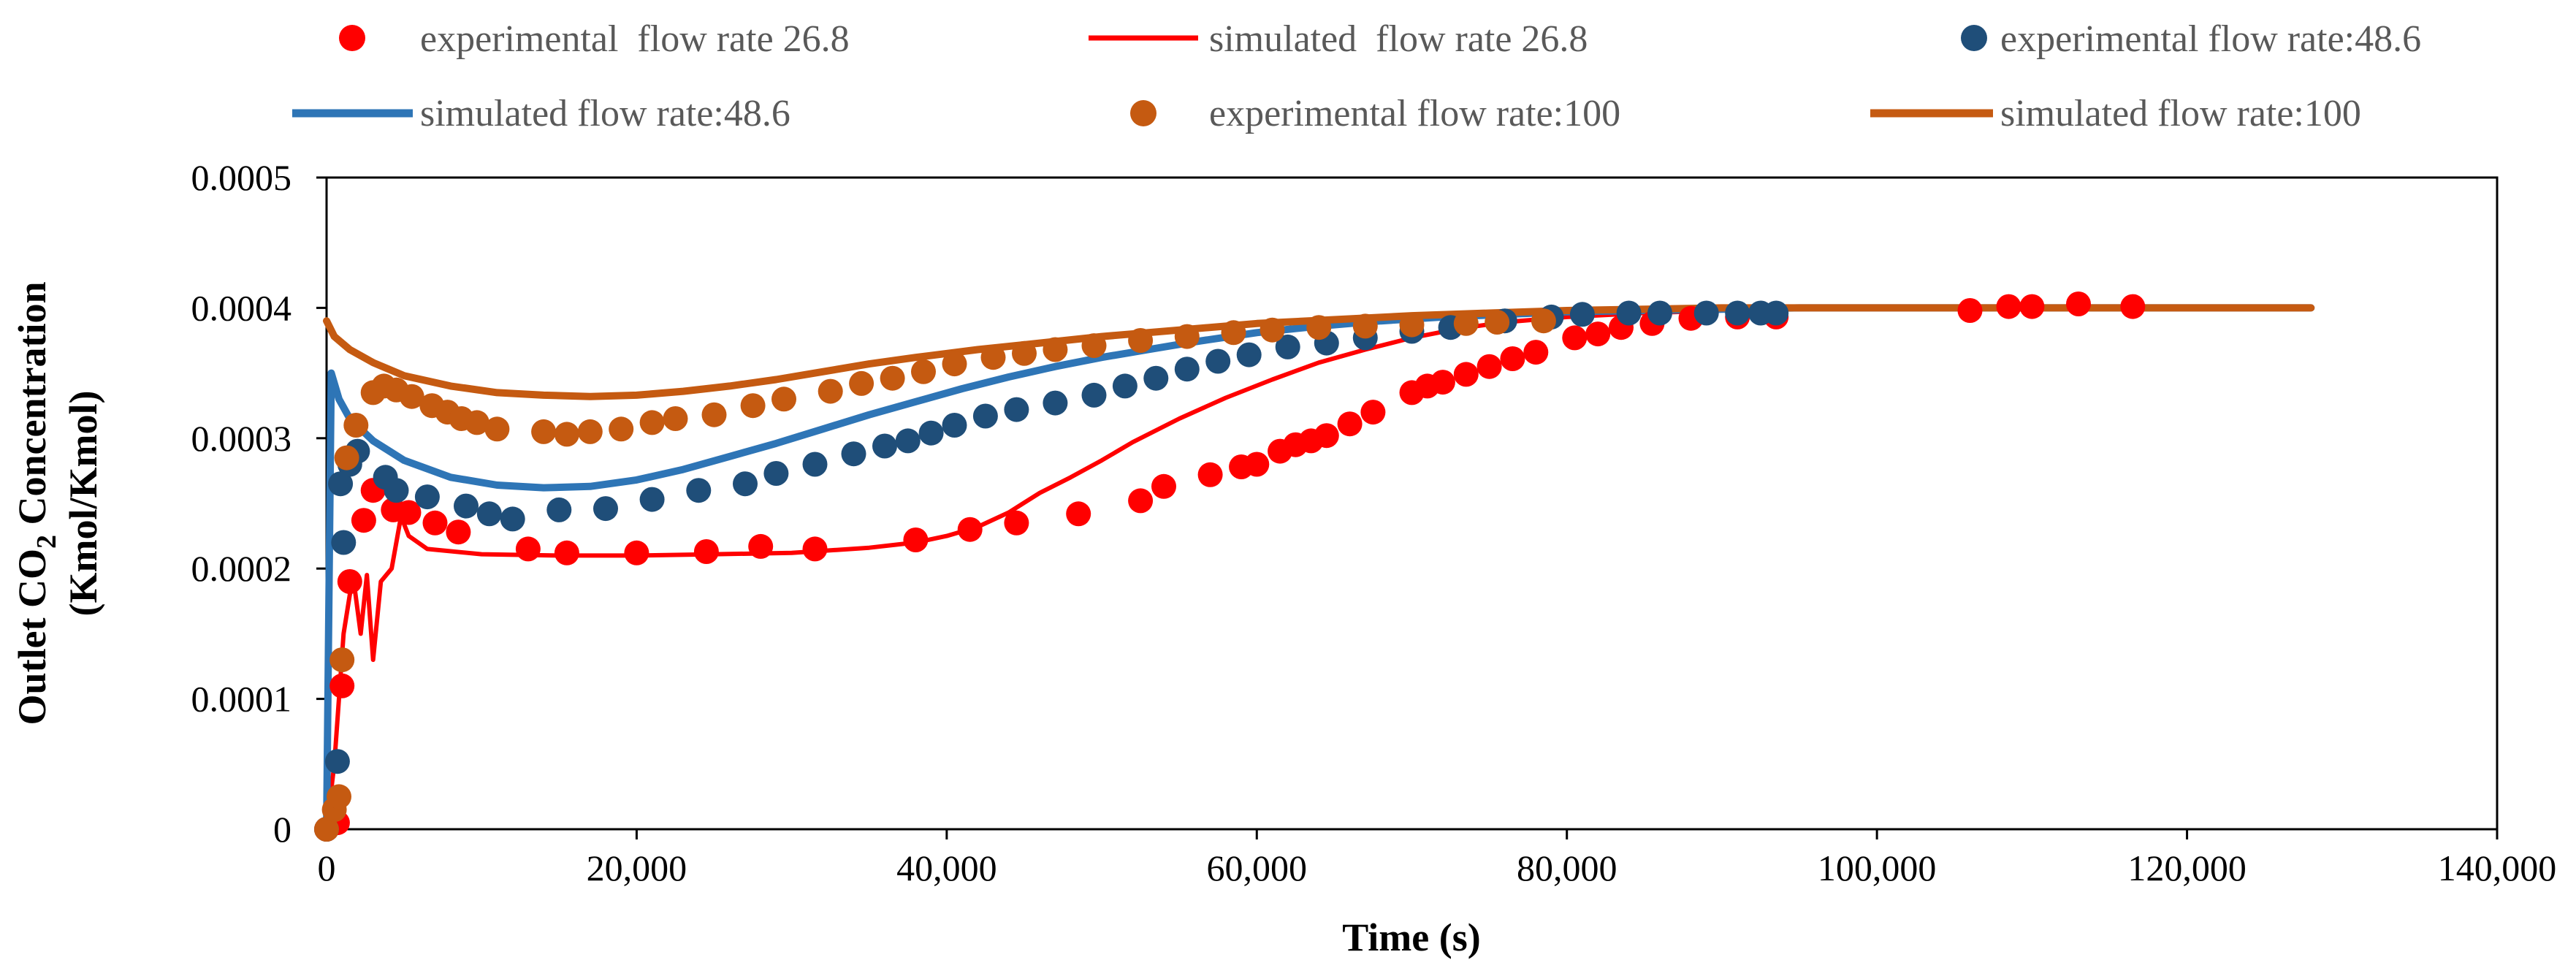  I want to click on y-axis-title-line1: Outlet CO2 Concentration, so click(36, 503).